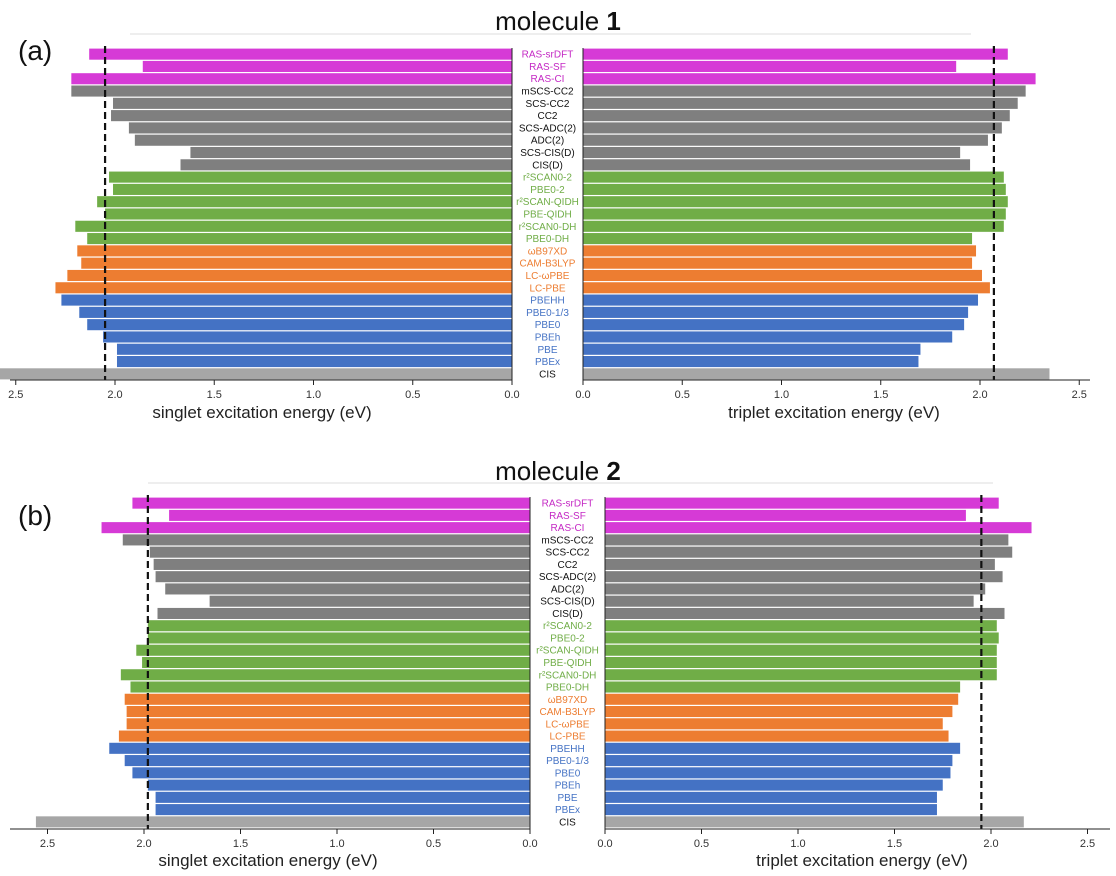  What do you see at coordinates (701, 844) in the screenshot?
I see `molecule-2-triplet-tick-label: 0.5` at bounding box center [701, 844].